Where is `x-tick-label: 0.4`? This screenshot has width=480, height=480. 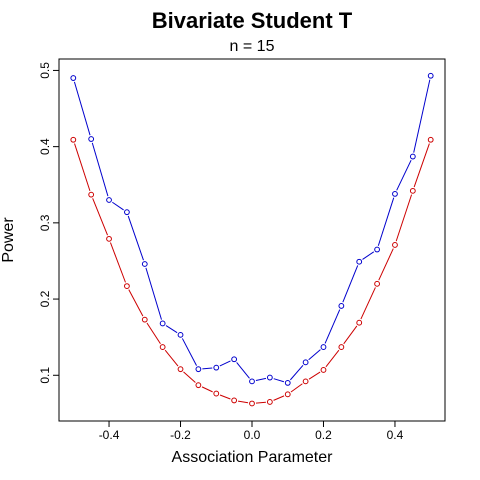
x-tick-label: 0.4 is located at coordinates (395, 435).